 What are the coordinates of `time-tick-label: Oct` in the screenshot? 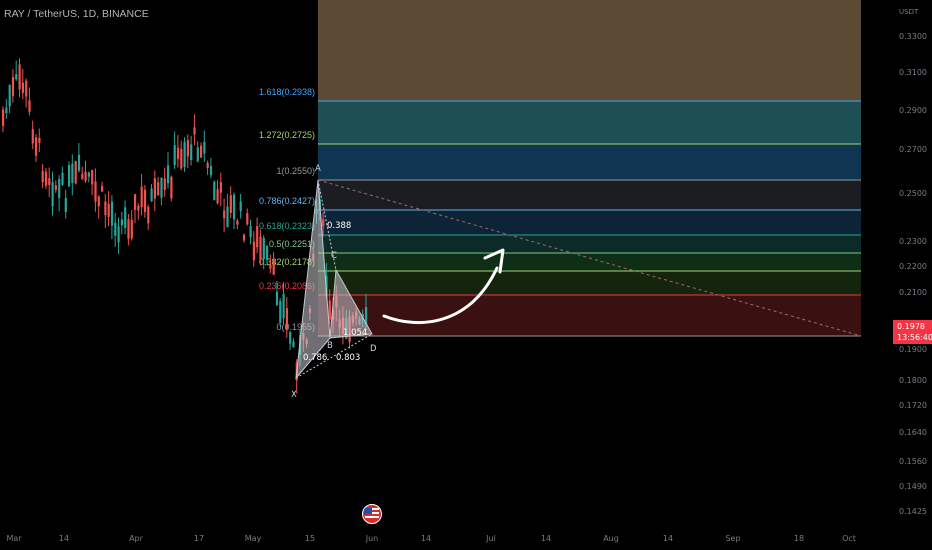 It's located at (849, 538).